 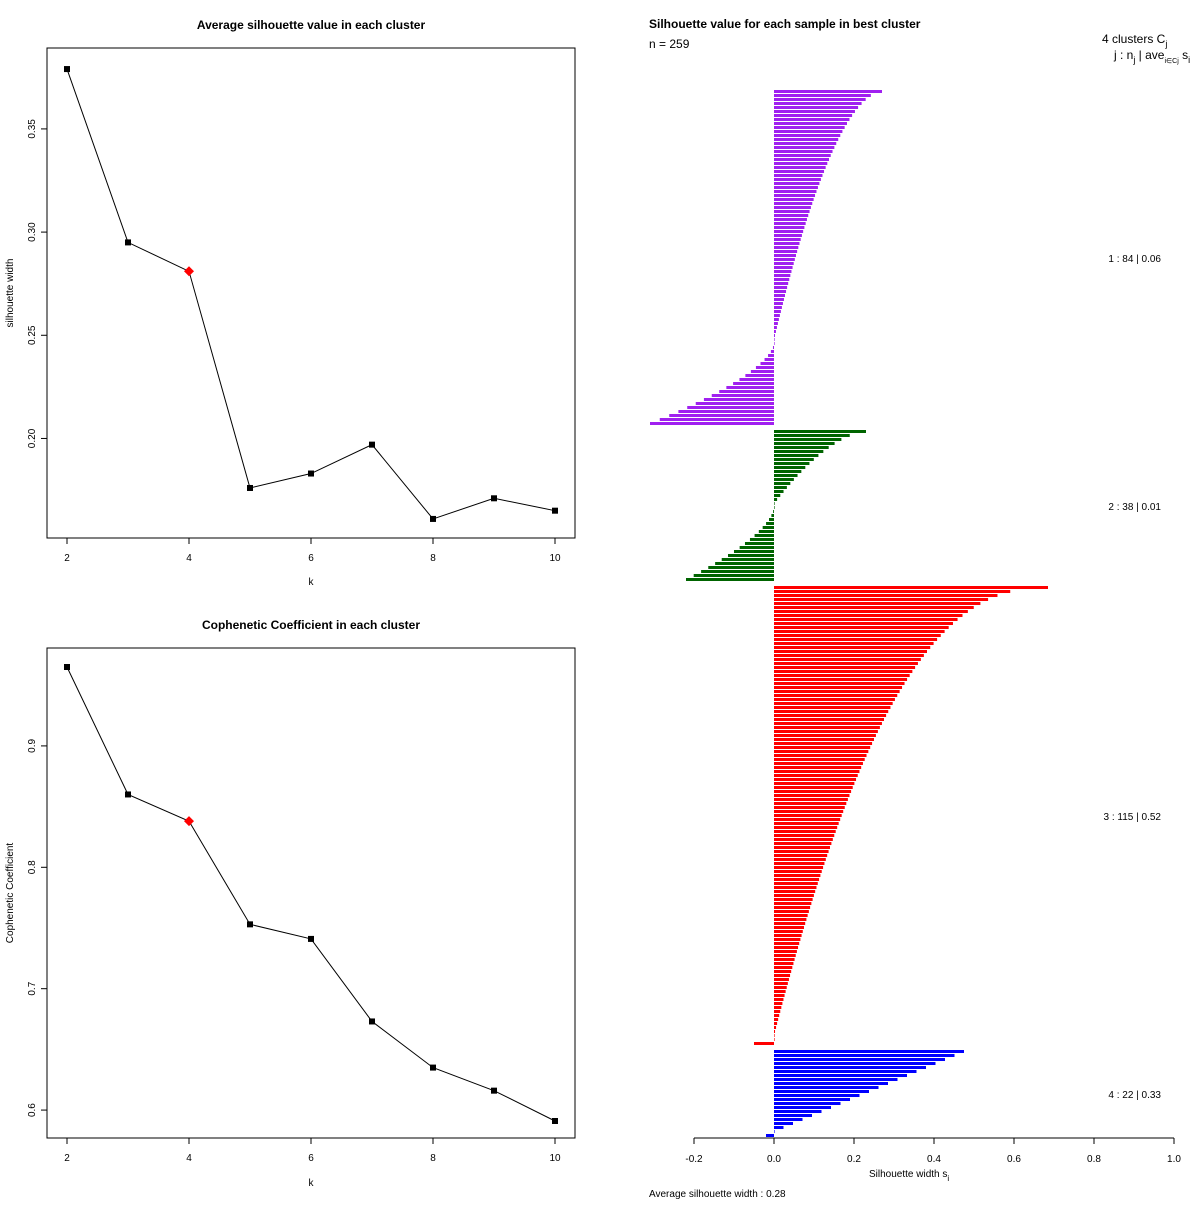 I want to click on x-tick-label: 8, so click(x=433, y=1158).